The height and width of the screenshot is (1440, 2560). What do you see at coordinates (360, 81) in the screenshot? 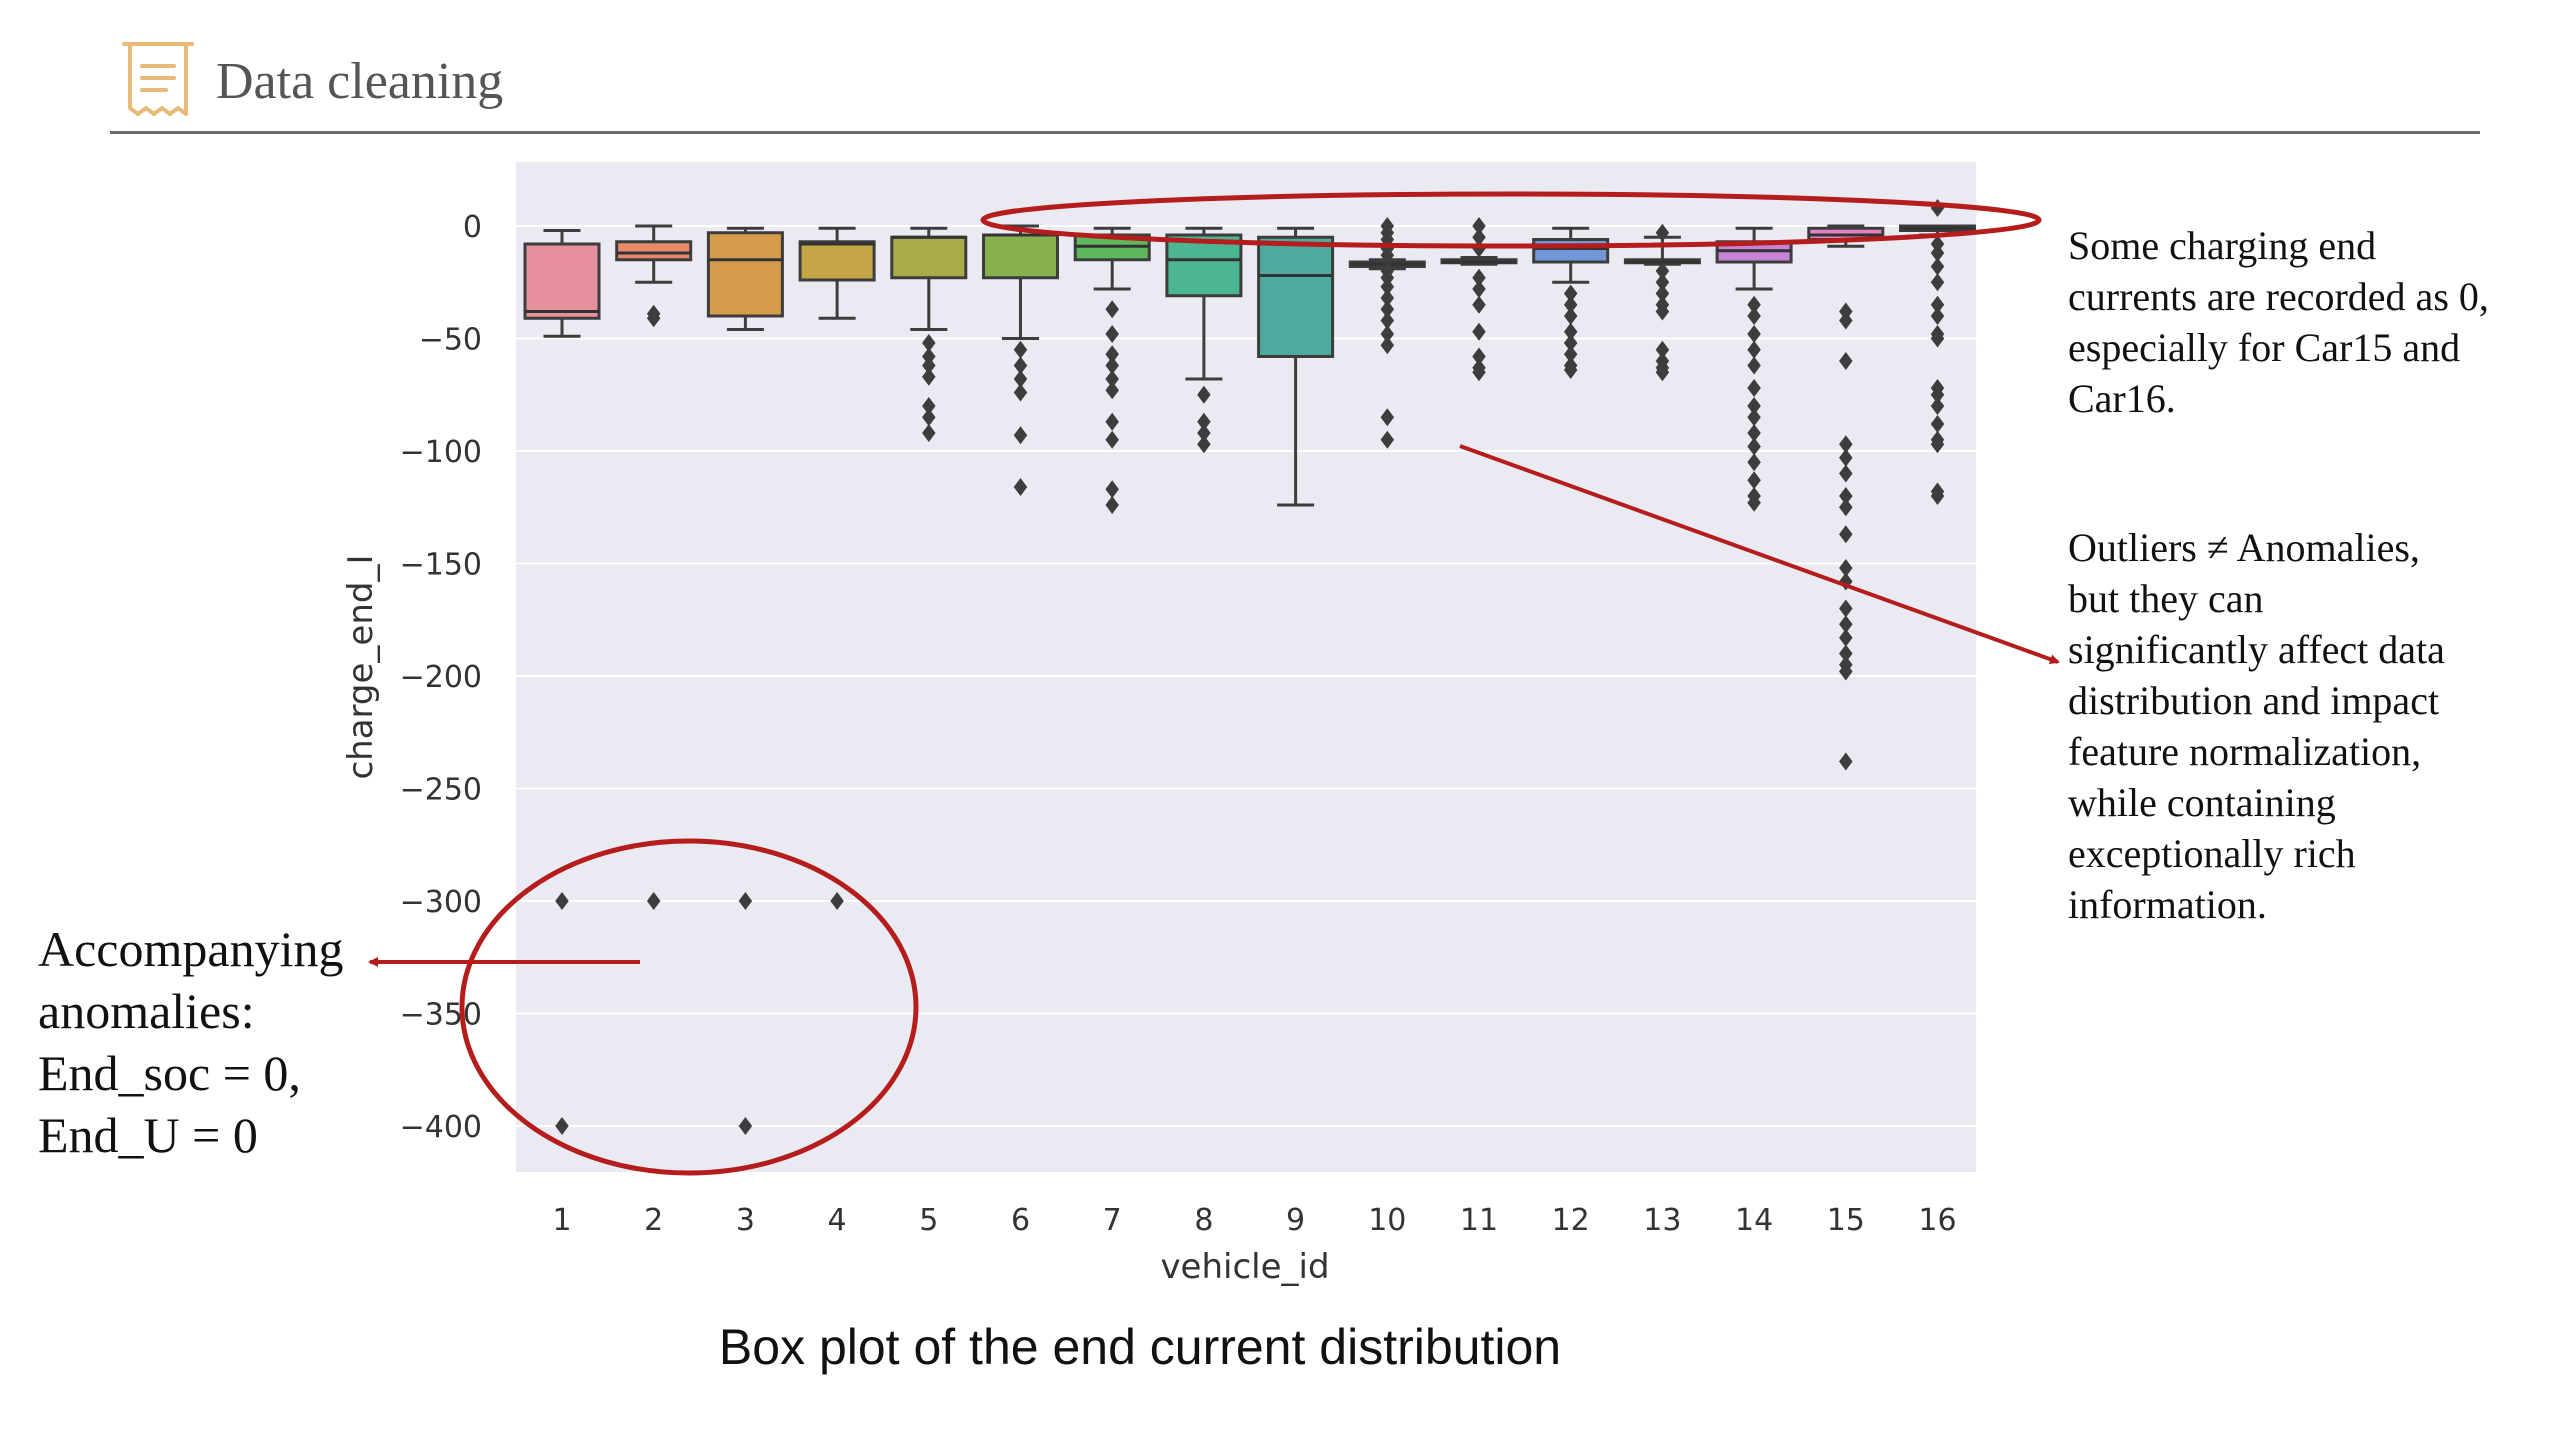
I see `slide-title: Data cleaning` at bounding box center [360, 81].